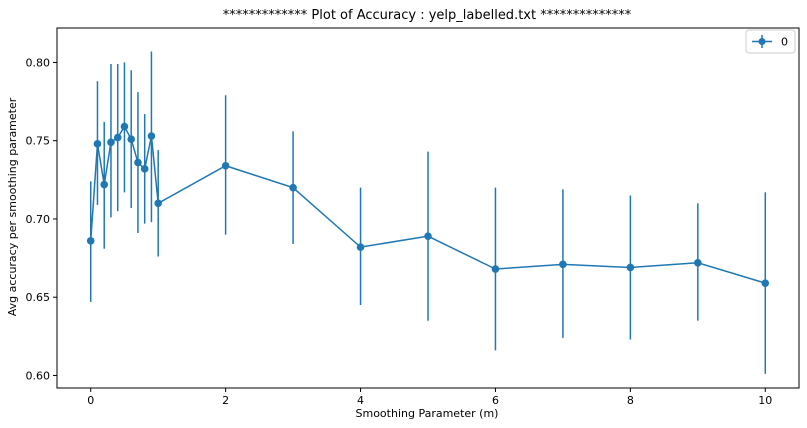  What do you see at coordinates (38, 141) in the screenshot?
I see `y-tick-label: 0.75` at bounding box center [38, 141].